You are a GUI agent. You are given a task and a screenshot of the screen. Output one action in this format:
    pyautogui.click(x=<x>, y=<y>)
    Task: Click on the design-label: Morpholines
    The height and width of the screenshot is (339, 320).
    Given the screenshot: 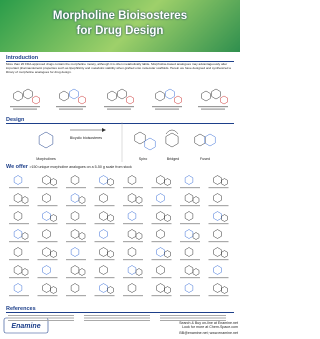 What is the action you would take?
    pyautogui.click(x=46, y=159)
    